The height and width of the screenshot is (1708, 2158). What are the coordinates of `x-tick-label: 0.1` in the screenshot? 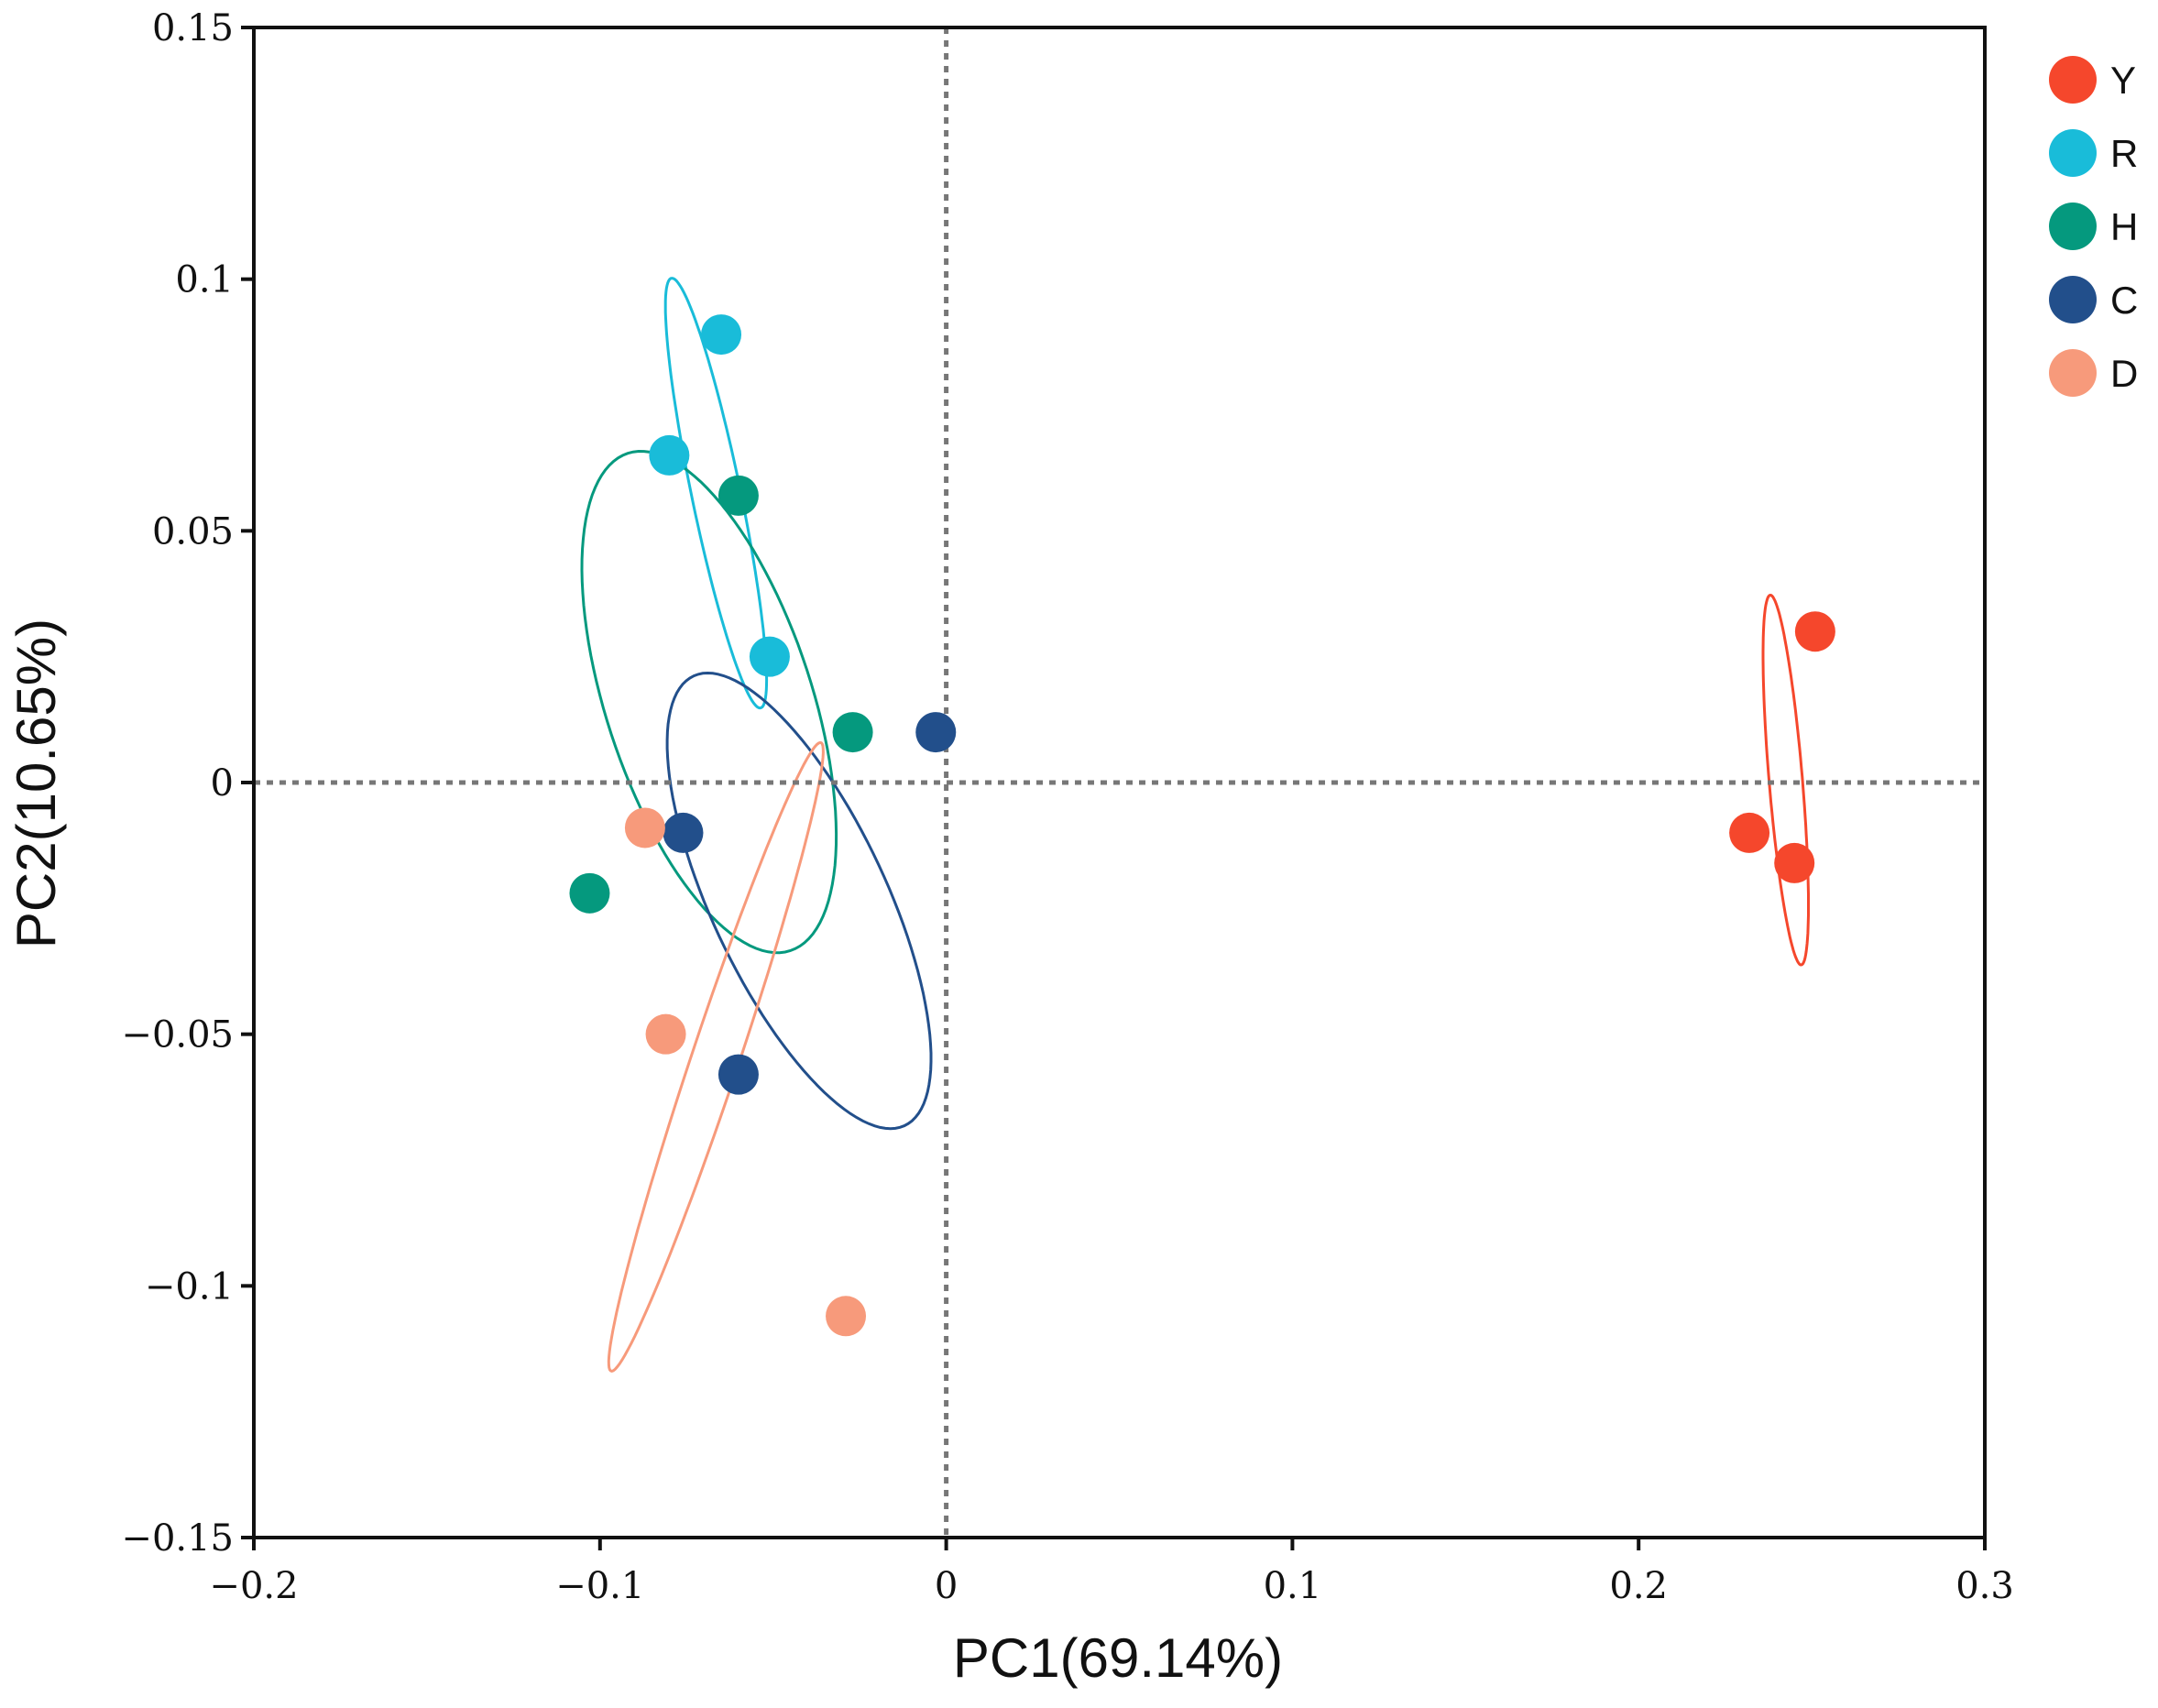 It's located at (1293, 1586).